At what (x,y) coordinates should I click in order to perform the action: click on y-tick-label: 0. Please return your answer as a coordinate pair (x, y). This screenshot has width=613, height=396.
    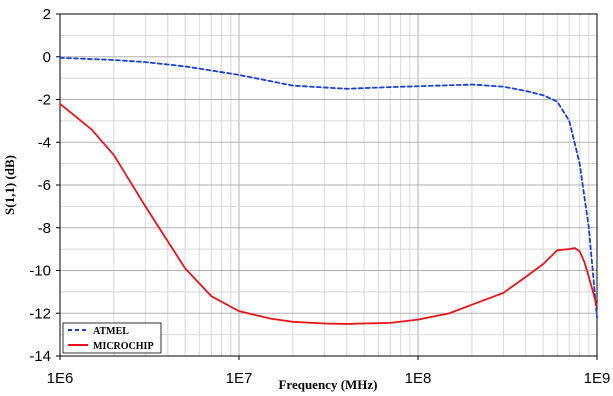
    Looking at the image, I should click on (47, 57).